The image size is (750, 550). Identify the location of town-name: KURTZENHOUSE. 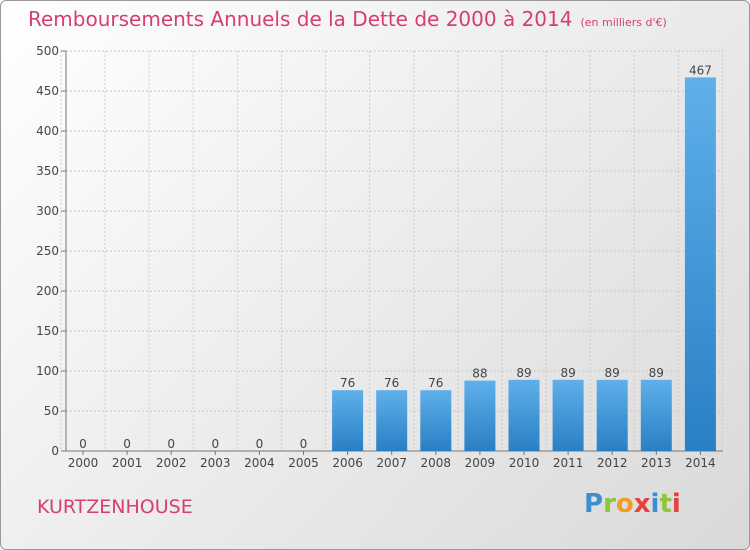
(115, 507).